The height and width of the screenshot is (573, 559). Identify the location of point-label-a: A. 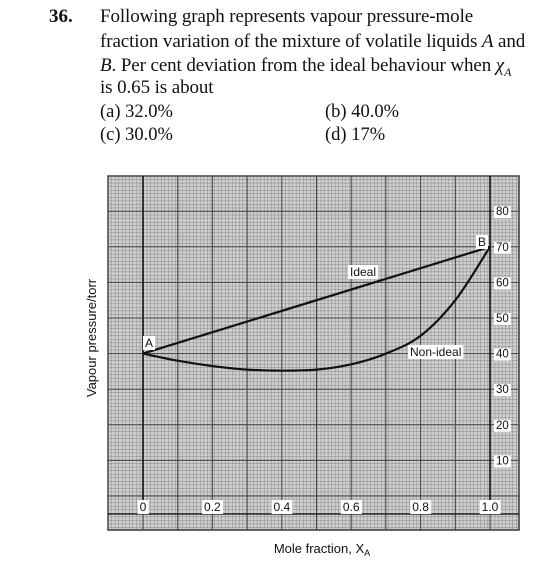
(149, 343).